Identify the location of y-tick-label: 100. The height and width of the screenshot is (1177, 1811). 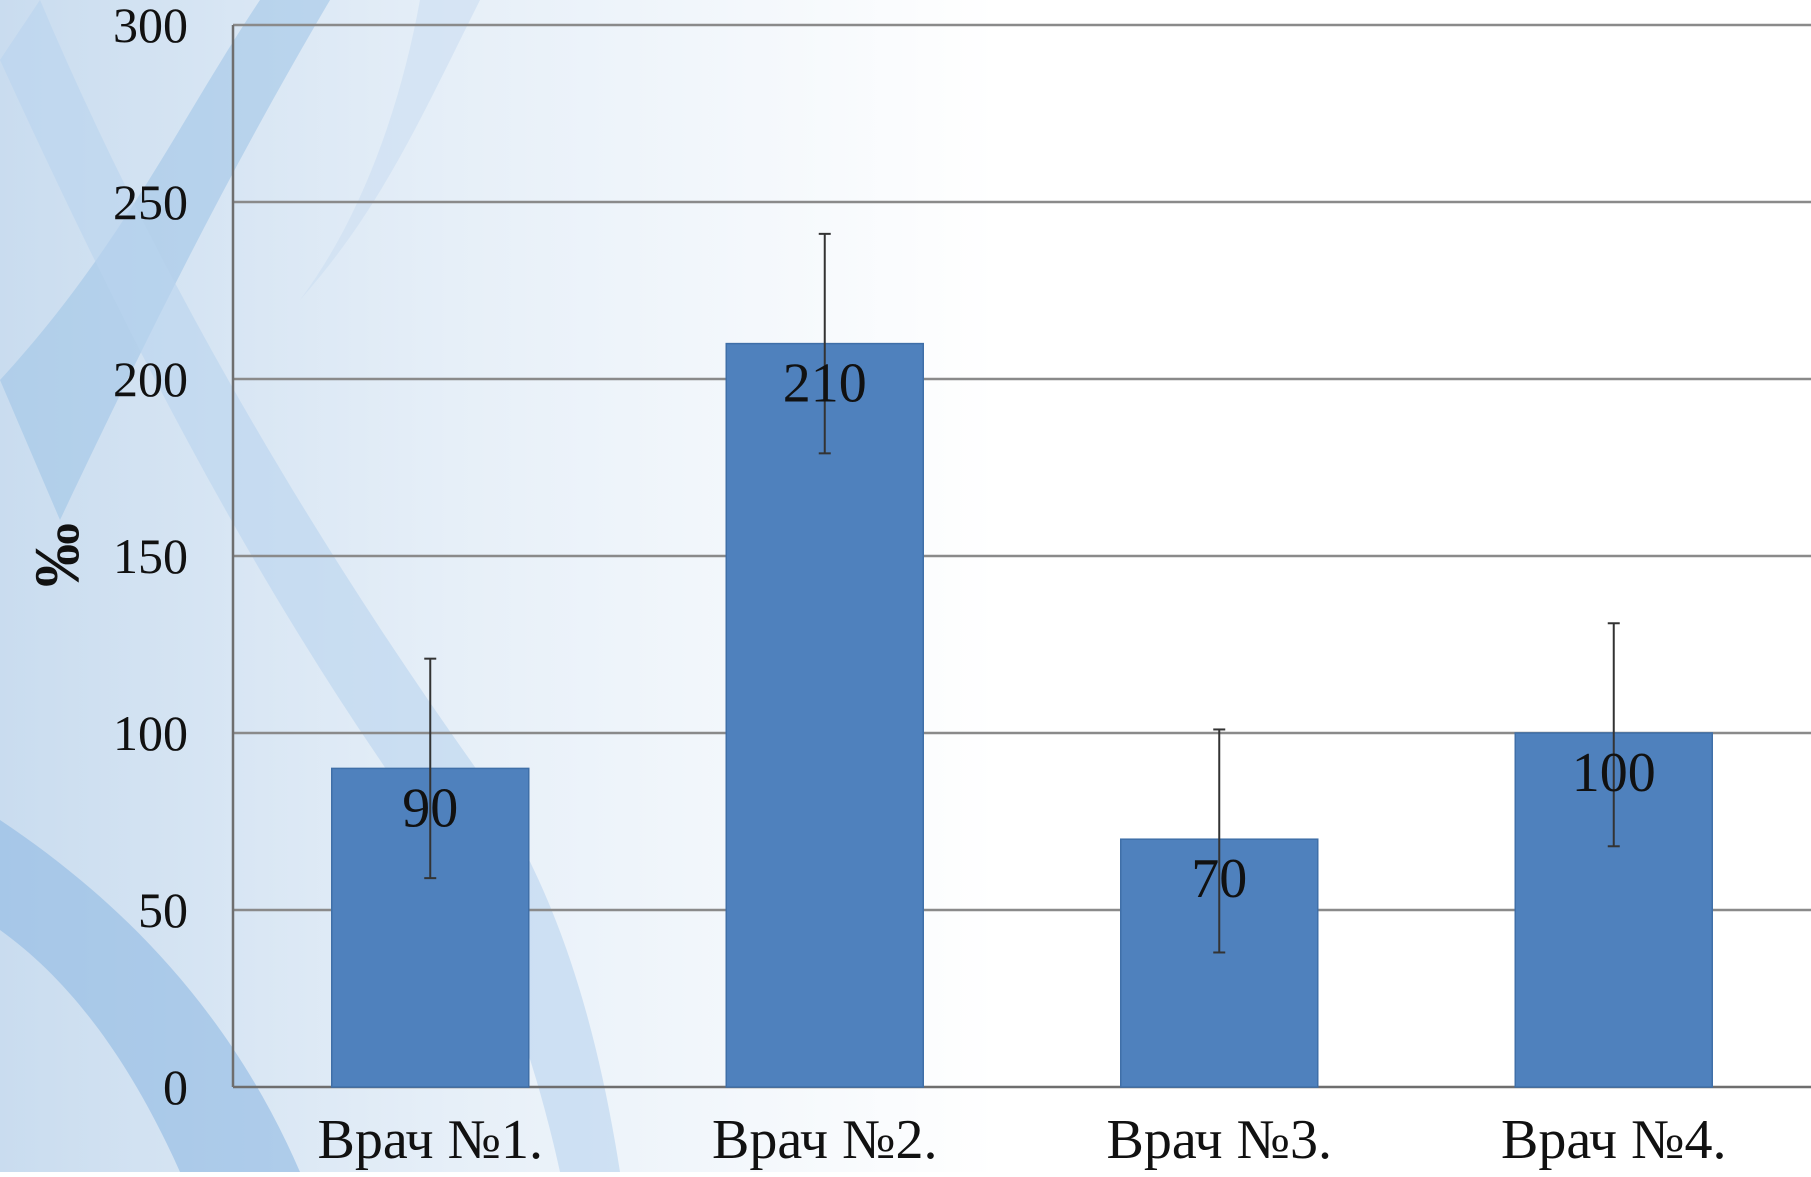
(150, 733).